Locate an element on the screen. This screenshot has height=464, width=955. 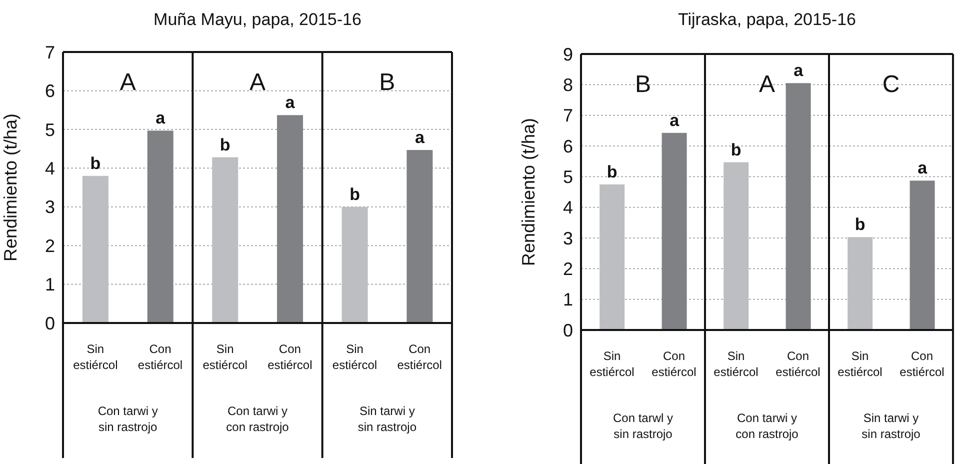
chart-title: Tijraska, papa, 2015-16 is located at coordinates (767, 20).